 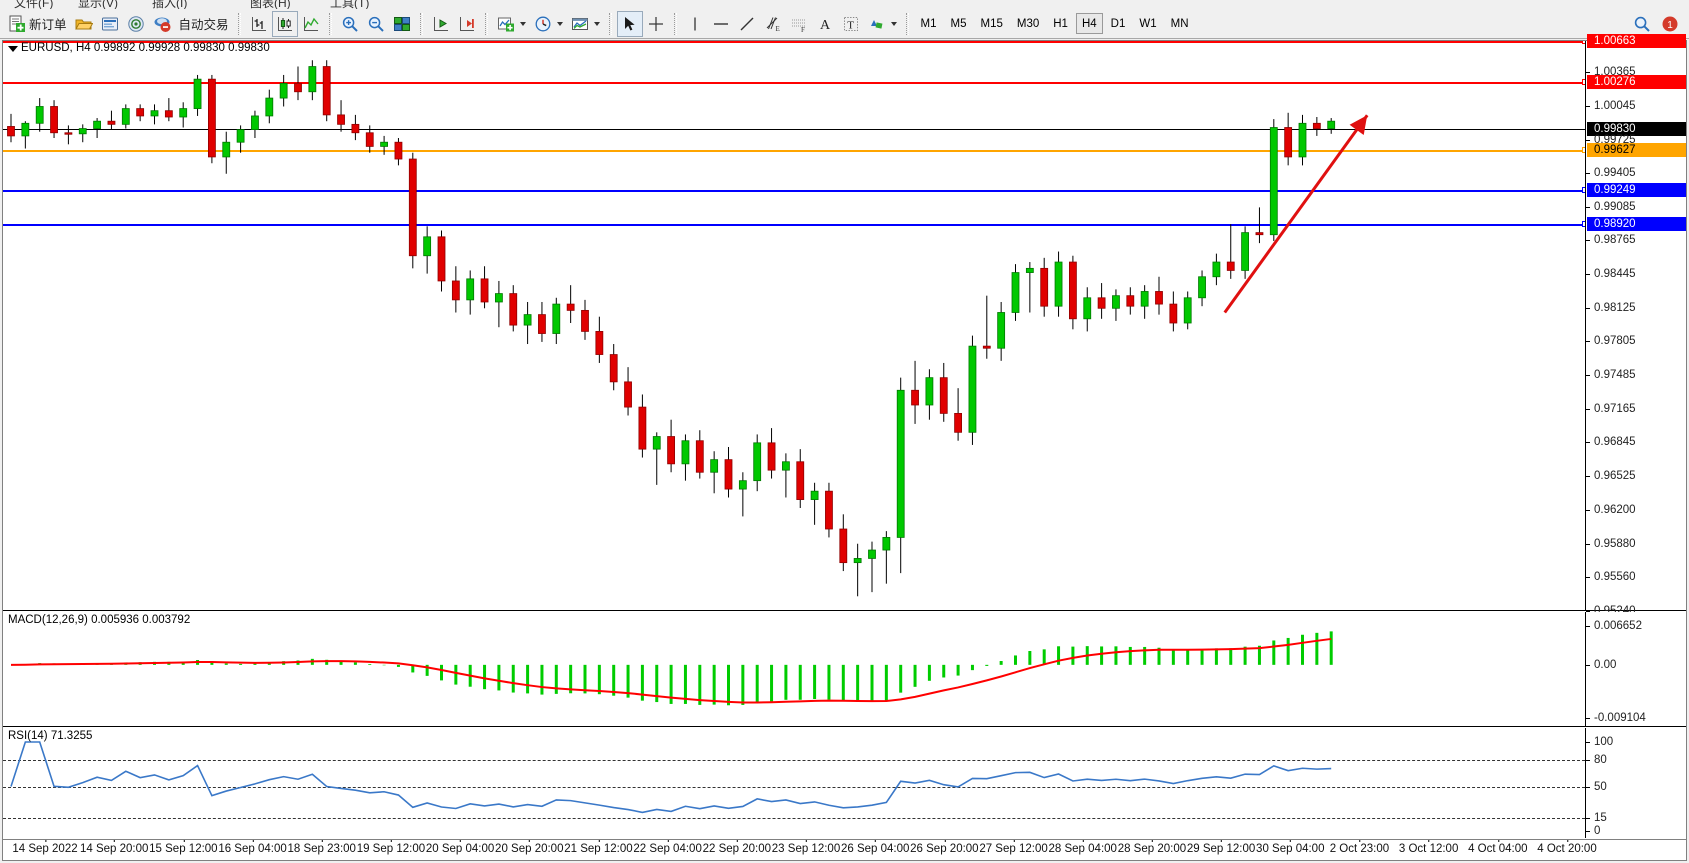 What do you see at coordinates (991, 23) in the screenshot?
I see `timeframe-button-m15: M15` at bounding box center [991, 23].